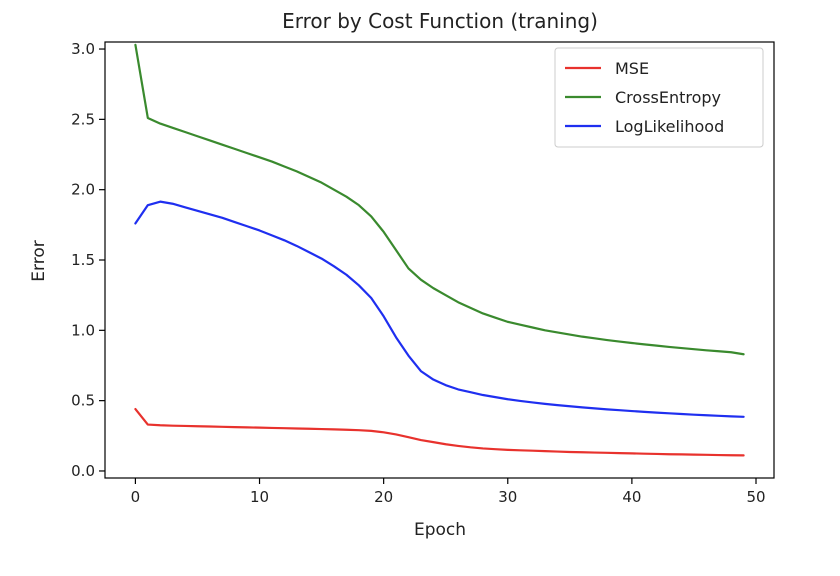 Image resolution: width=840 pixels, height=576 pixels. I want to click on legend-label-mse: MSE, so click(632, 68).